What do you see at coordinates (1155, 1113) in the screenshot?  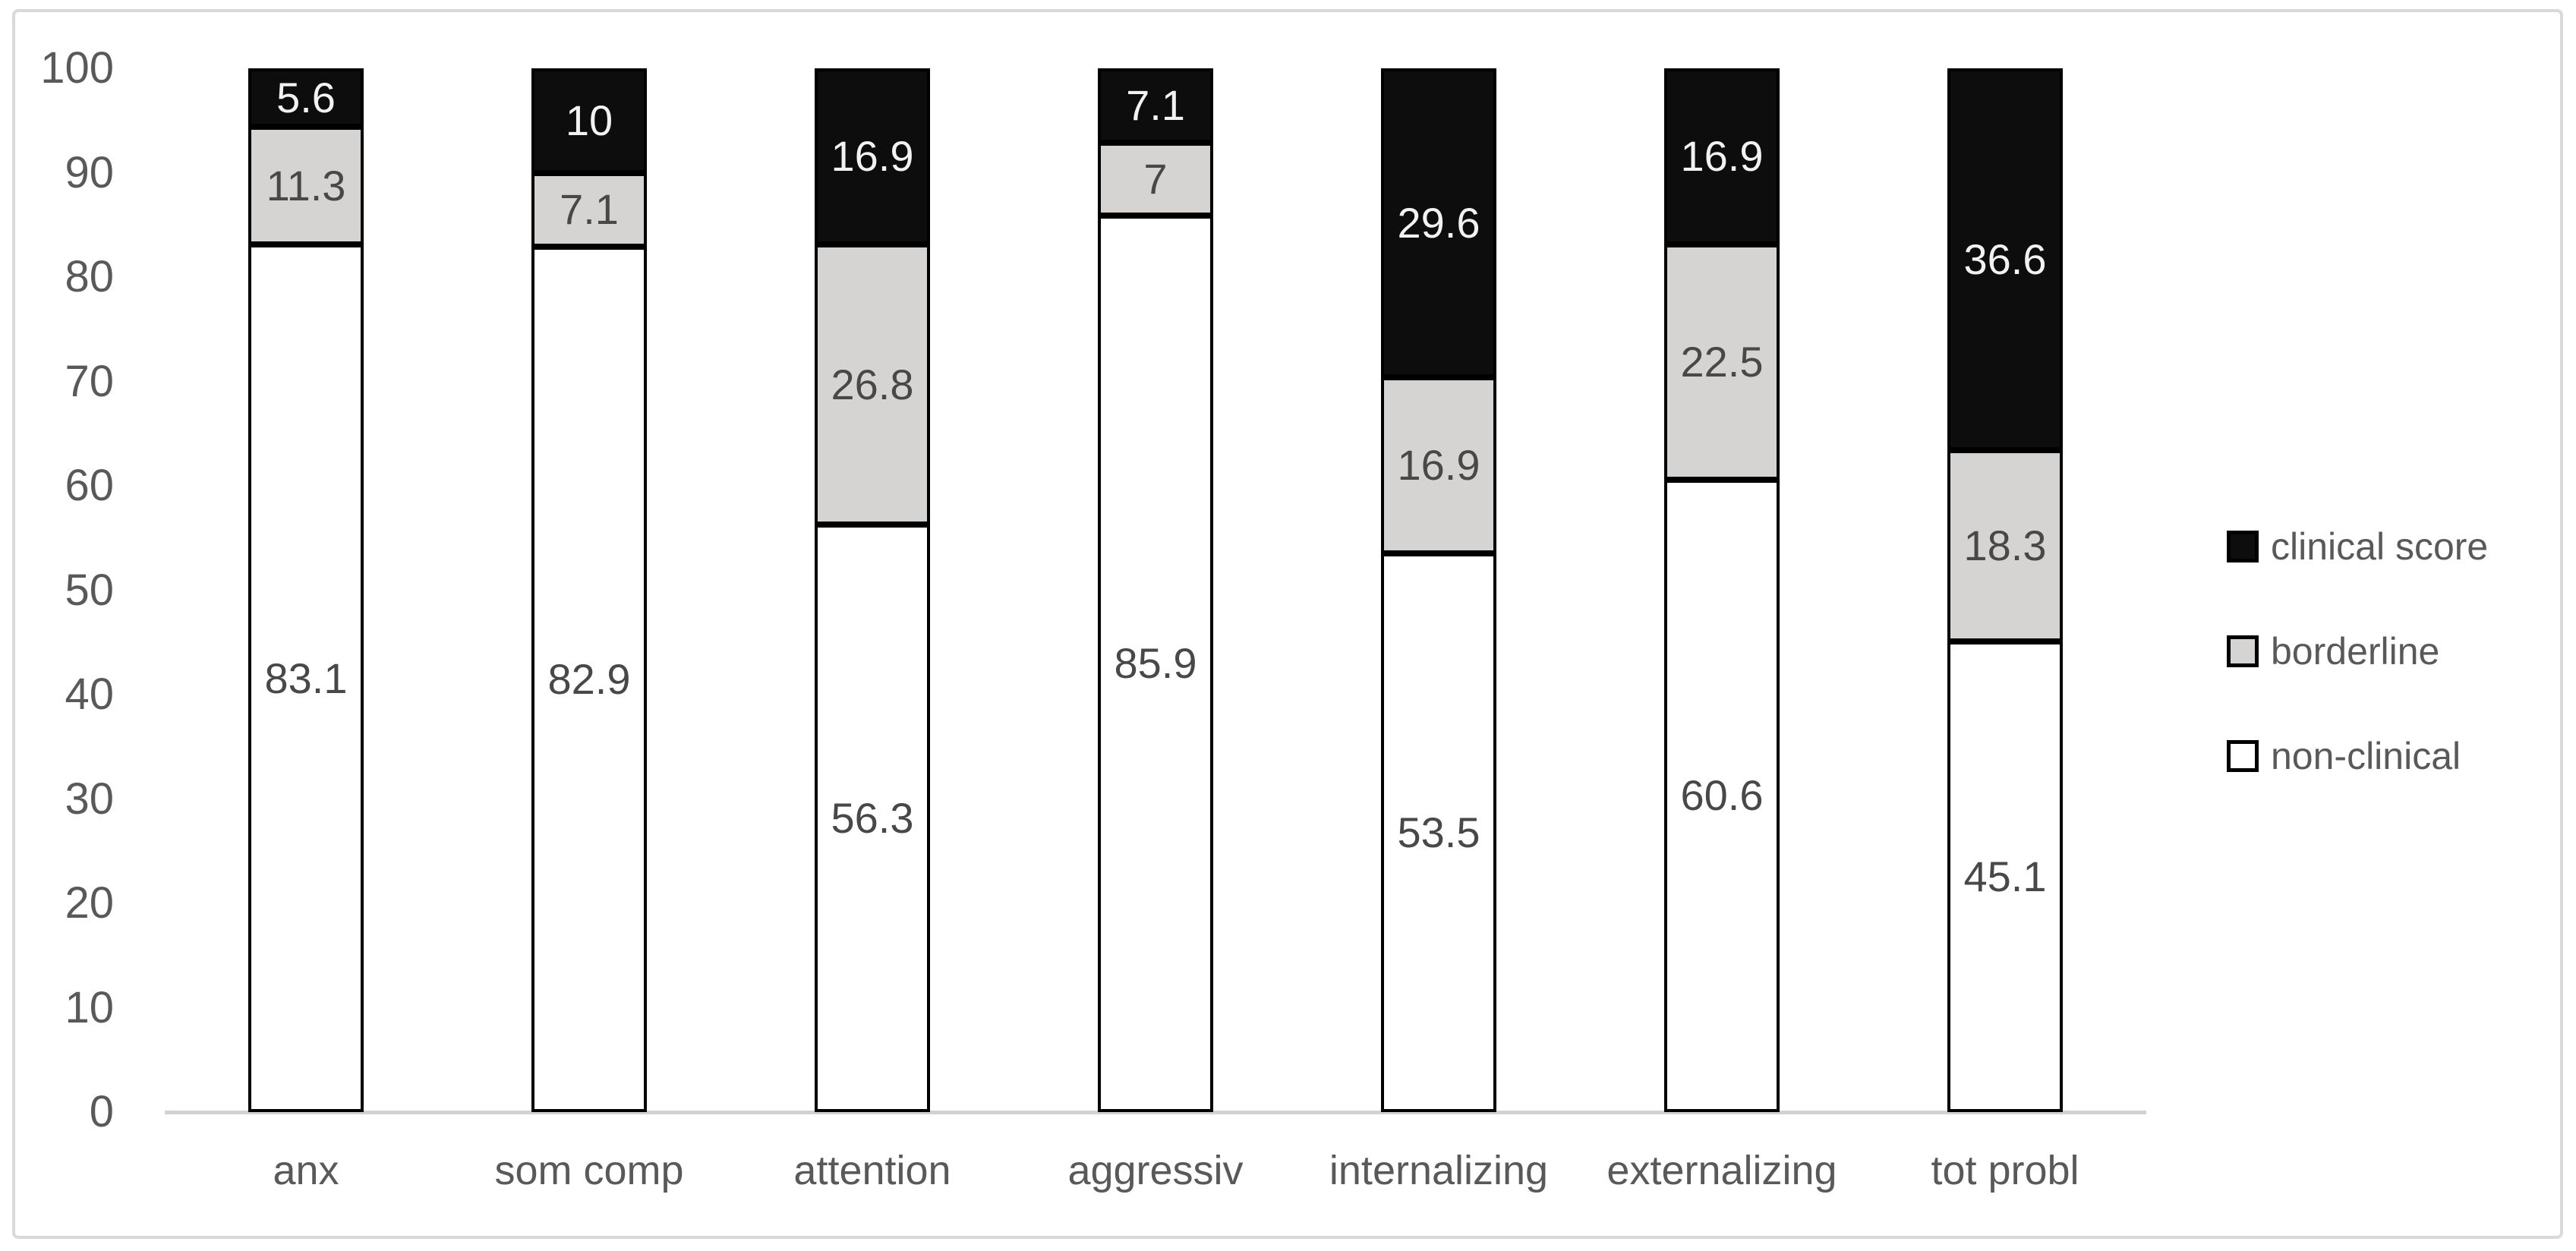 I see `x-axis-line` at bounding box center [1155, 1113].